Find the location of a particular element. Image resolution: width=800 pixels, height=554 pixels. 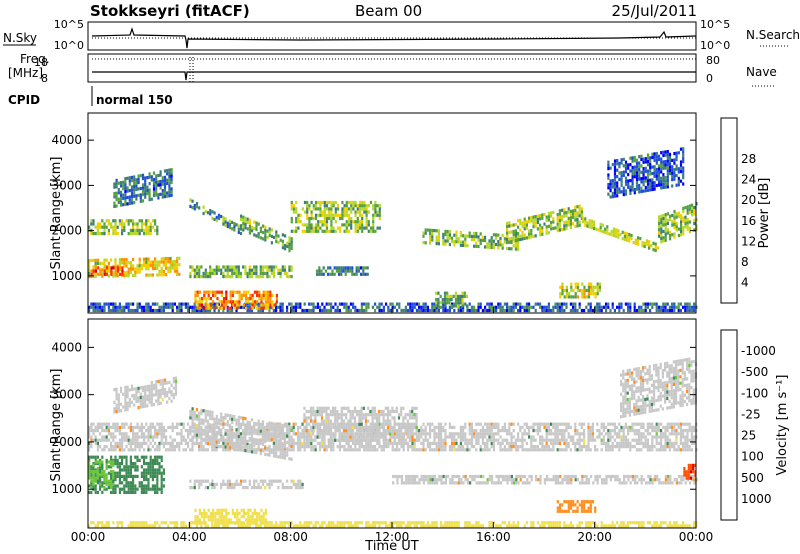

power-echo-band is located at coordinates (143, 188).